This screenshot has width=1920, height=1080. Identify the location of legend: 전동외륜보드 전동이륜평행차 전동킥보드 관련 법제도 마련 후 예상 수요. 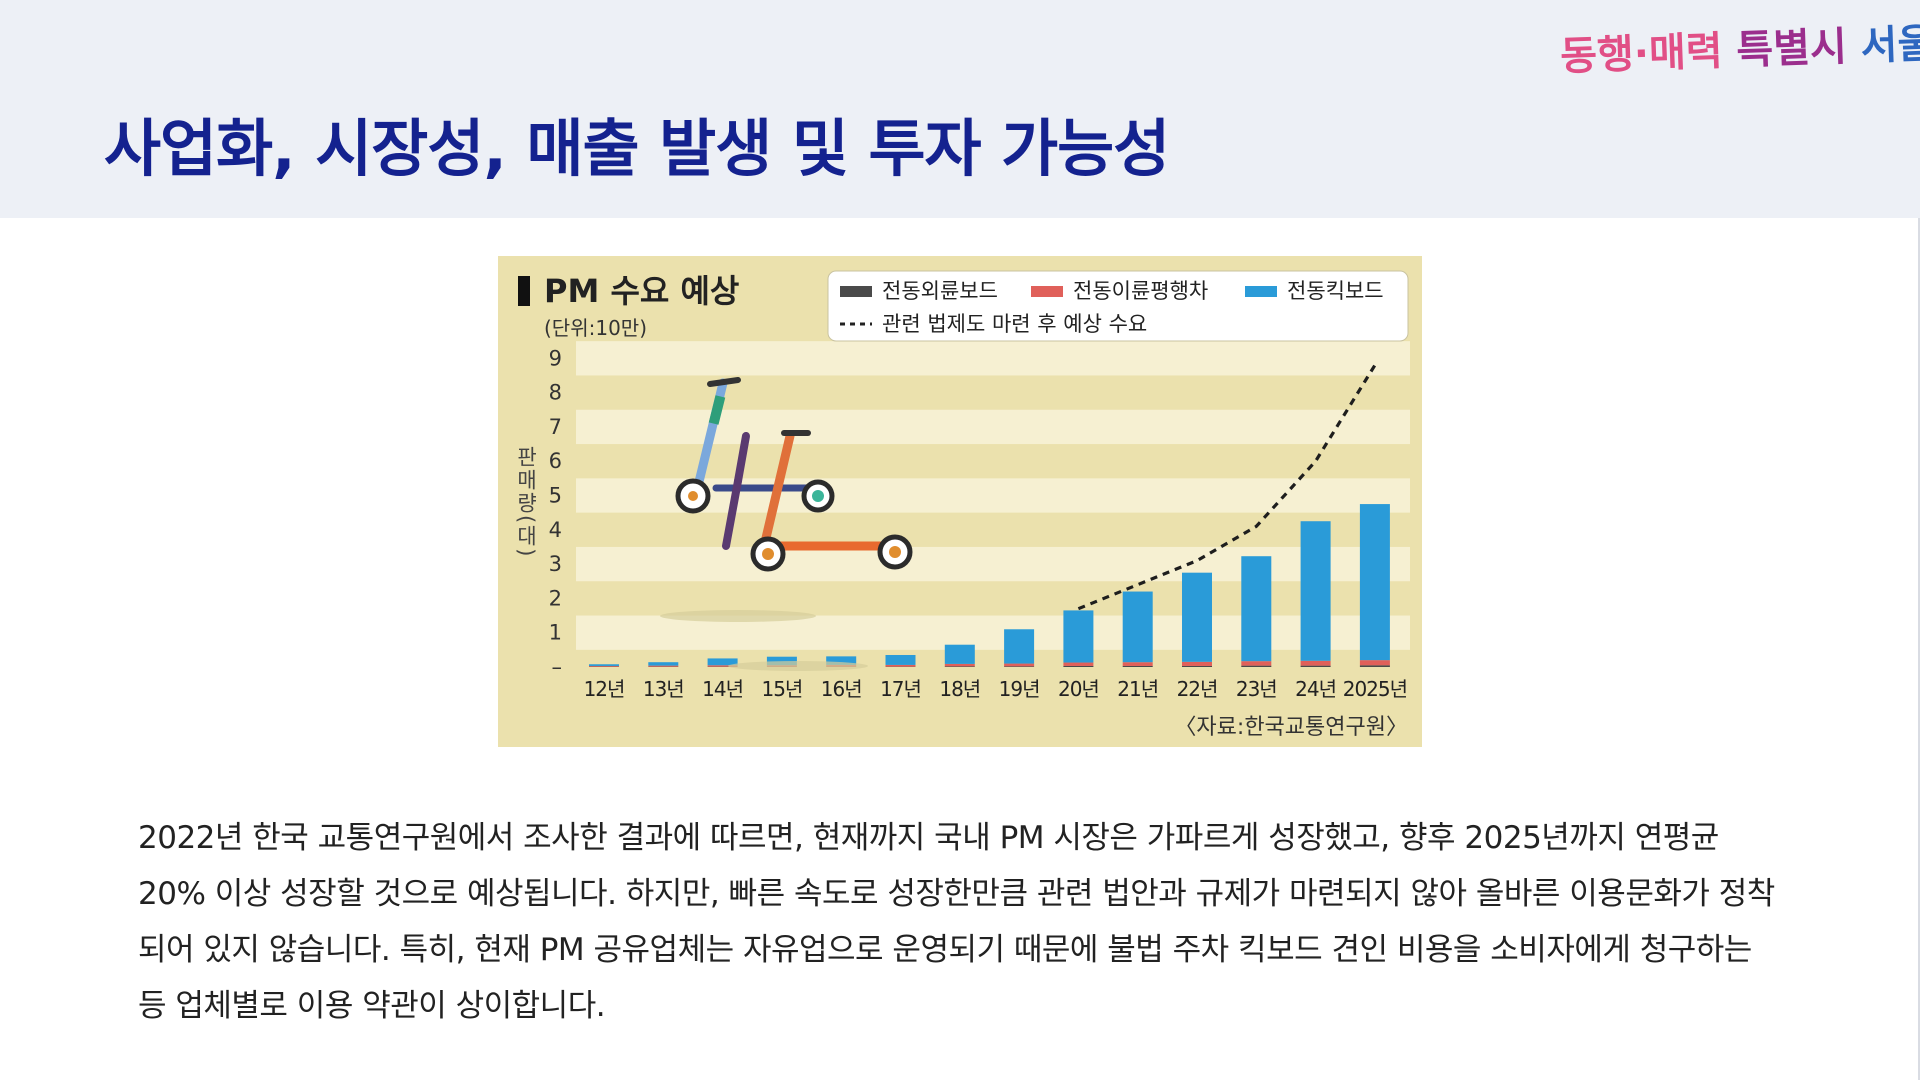
(1118, 306).